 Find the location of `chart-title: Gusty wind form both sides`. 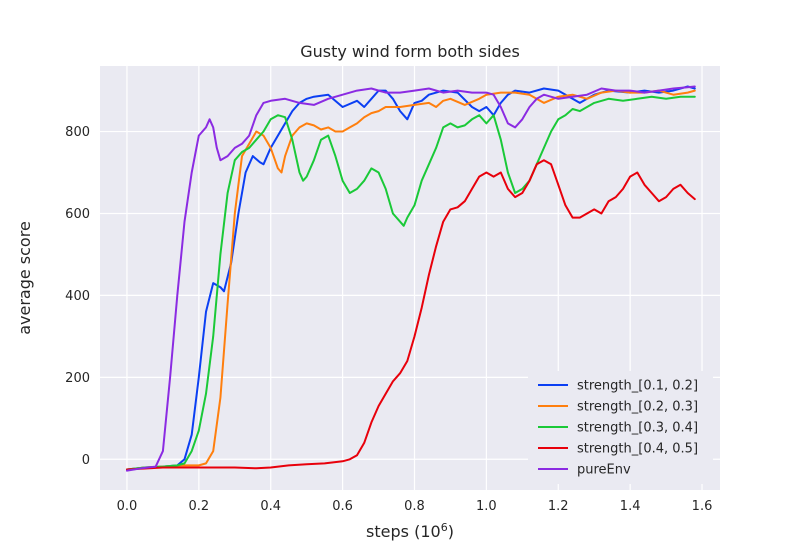

chart-title: Gusty wind form both sides is located at coordinates (410, 51).